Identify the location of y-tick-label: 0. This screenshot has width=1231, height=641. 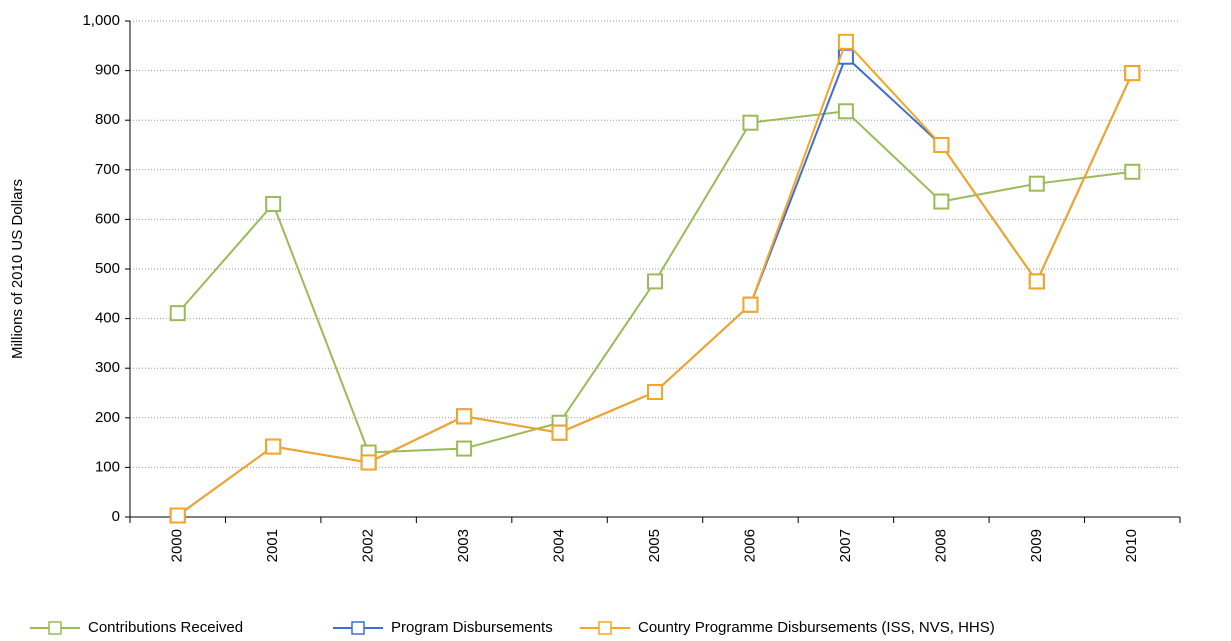
(116, 516).